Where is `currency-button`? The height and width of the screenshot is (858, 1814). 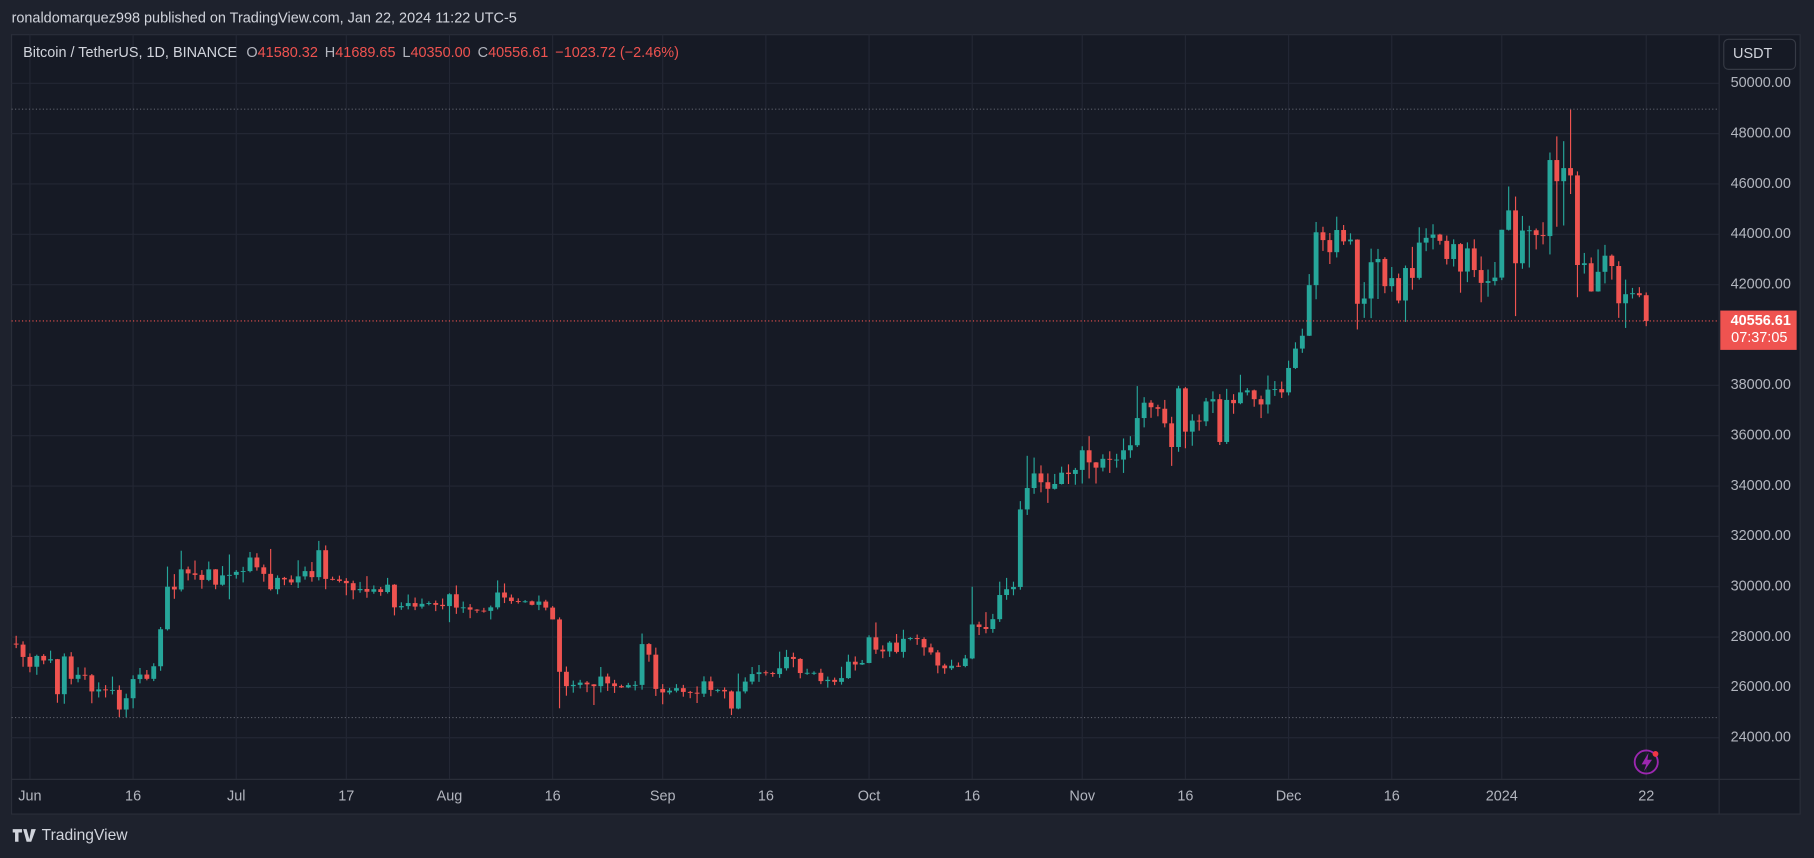 currency-button is located at coordinates (1760, 54).